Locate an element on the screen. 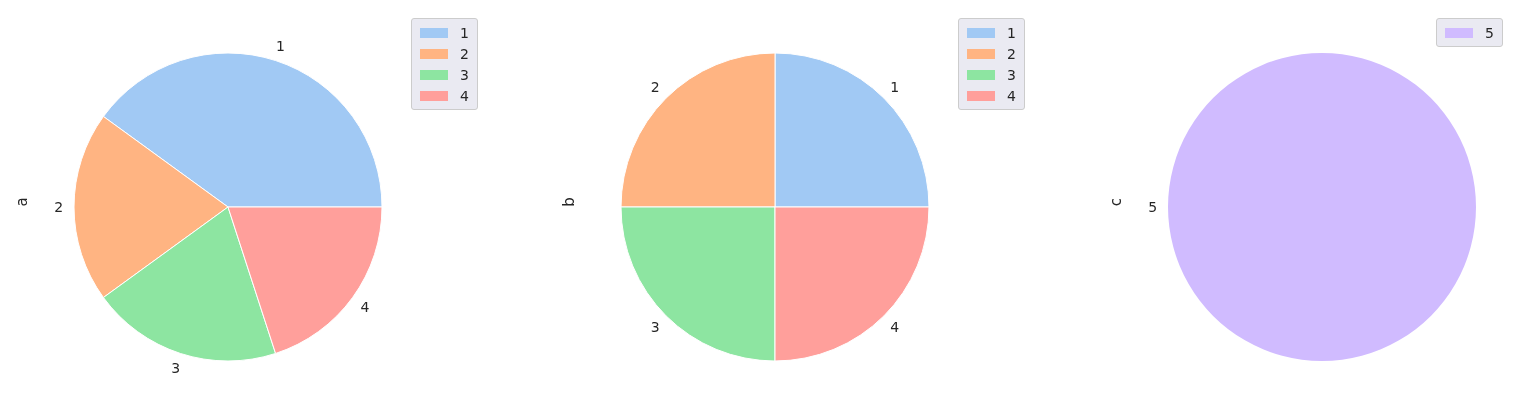  text: b is located at coordinates (569, 202).